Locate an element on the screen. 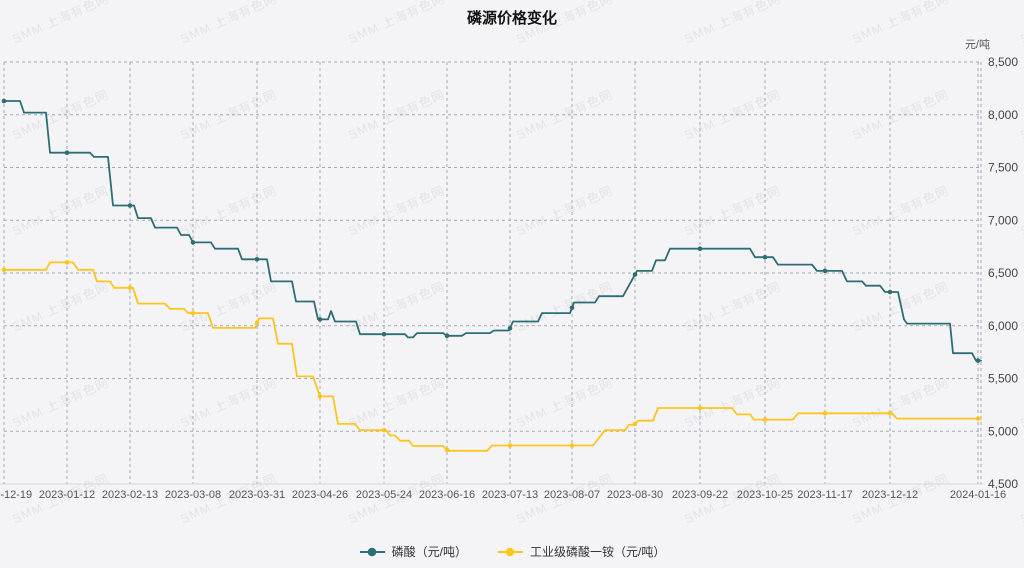  legend: 磷酸（元/吨） 工业级磷酸一铵（元/吨） is located at coordinates (512, 551).